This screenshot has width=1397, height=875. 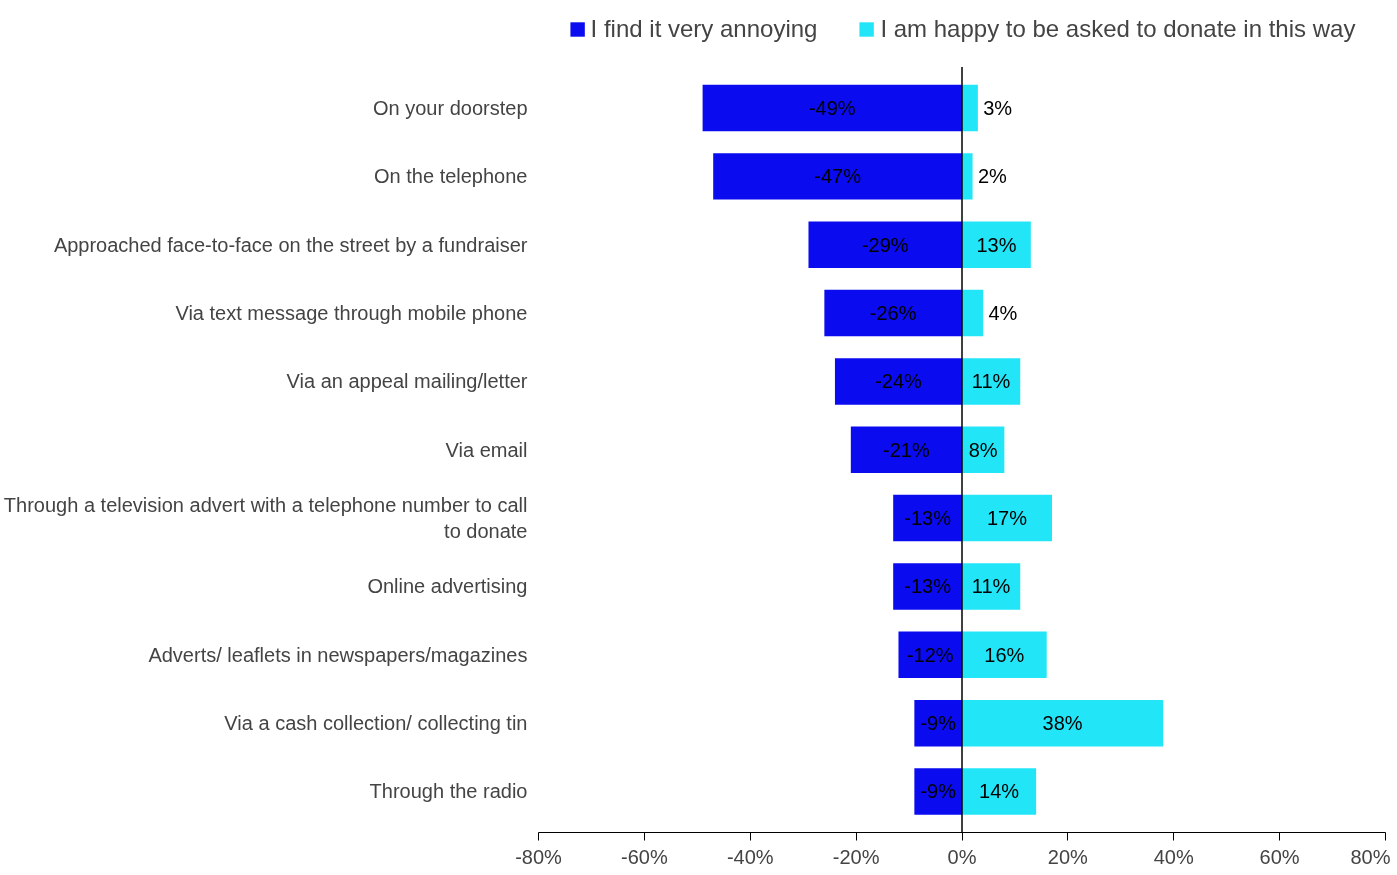 I want to click on data-label: -26%, so click(x=893, y=313).